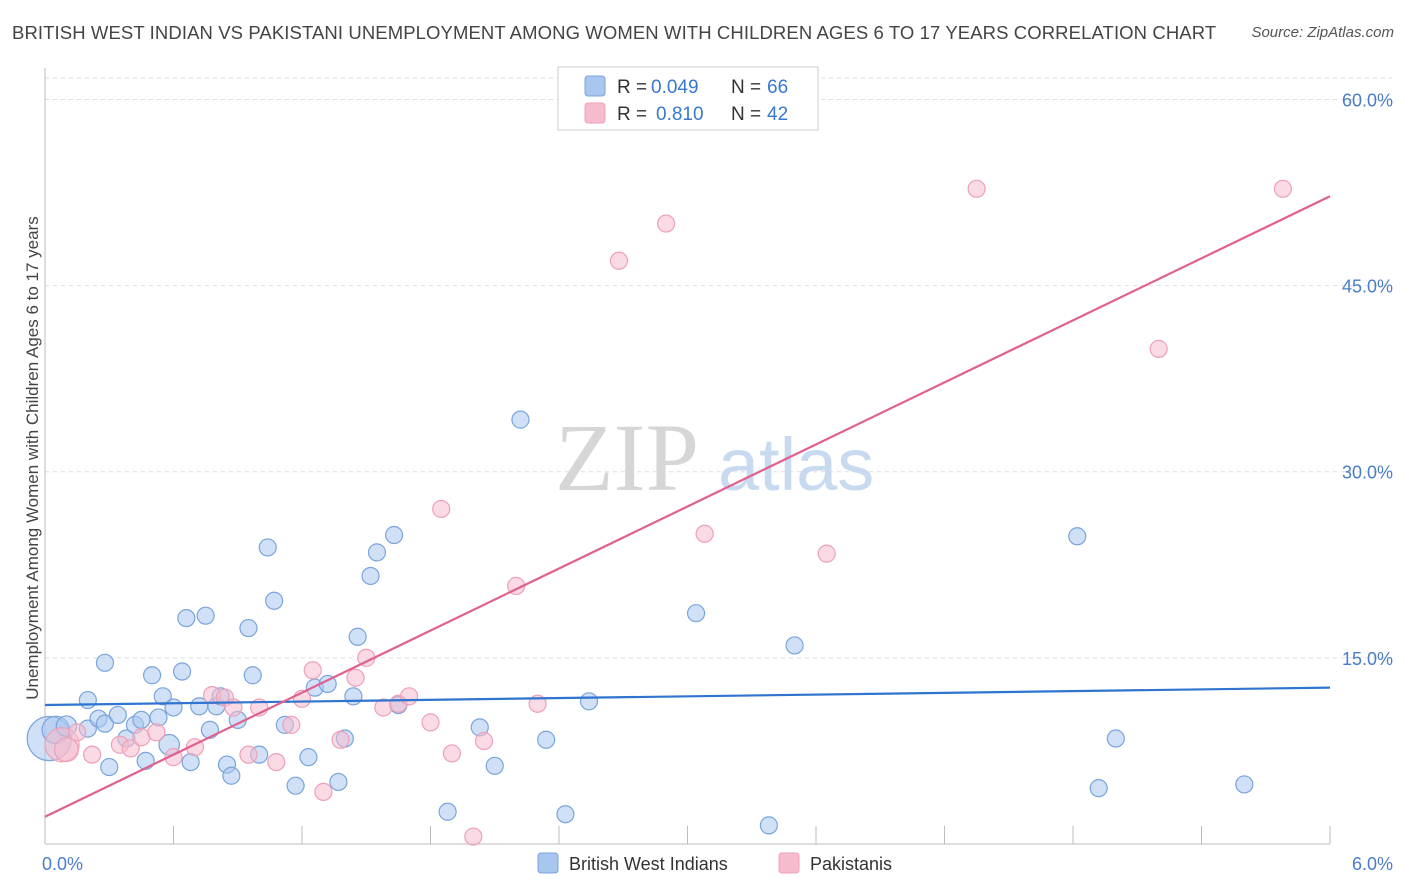 Image resolution: width=1406 pixels, height=892 pixels. I want to click on legend-n-value-2: 42, so click(777, 114).